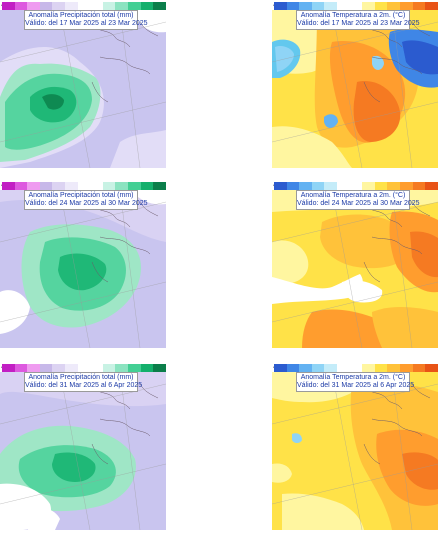  I want to click on temp-map-graphic, so click(355, 450).